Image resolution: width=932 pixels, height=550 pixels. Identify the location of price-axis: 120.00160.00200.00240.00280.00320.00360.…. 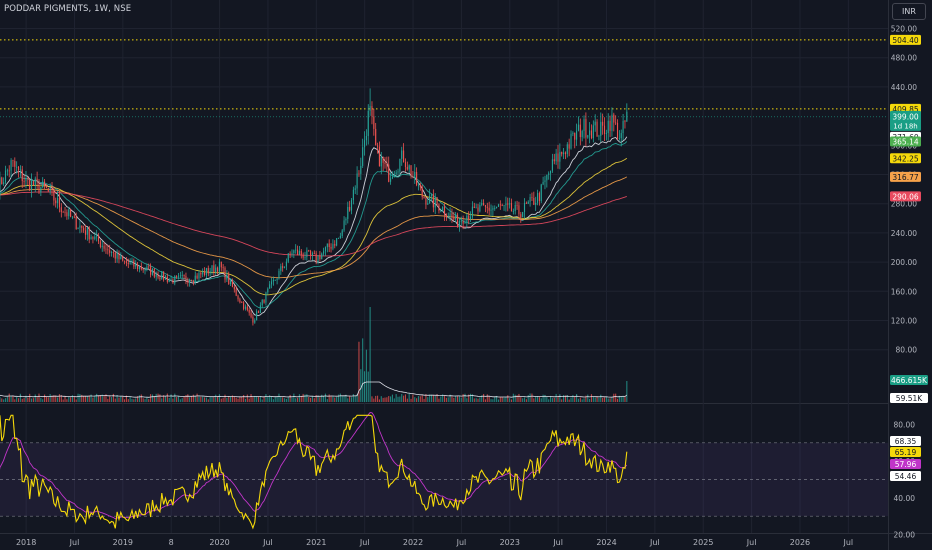
(909, 282).